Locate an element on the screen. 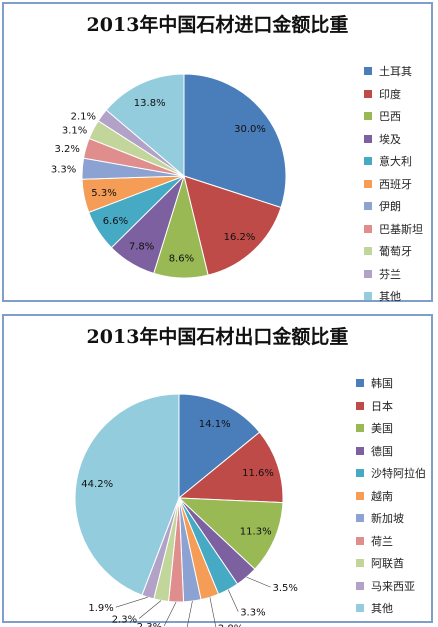 This screenshot has height=627, width=438. export-legend: 韩国日本美国德国沙特阿拉伯越南新加坡荷兰阿联酋马来西亚其他 is located at coordinates (391, 496).